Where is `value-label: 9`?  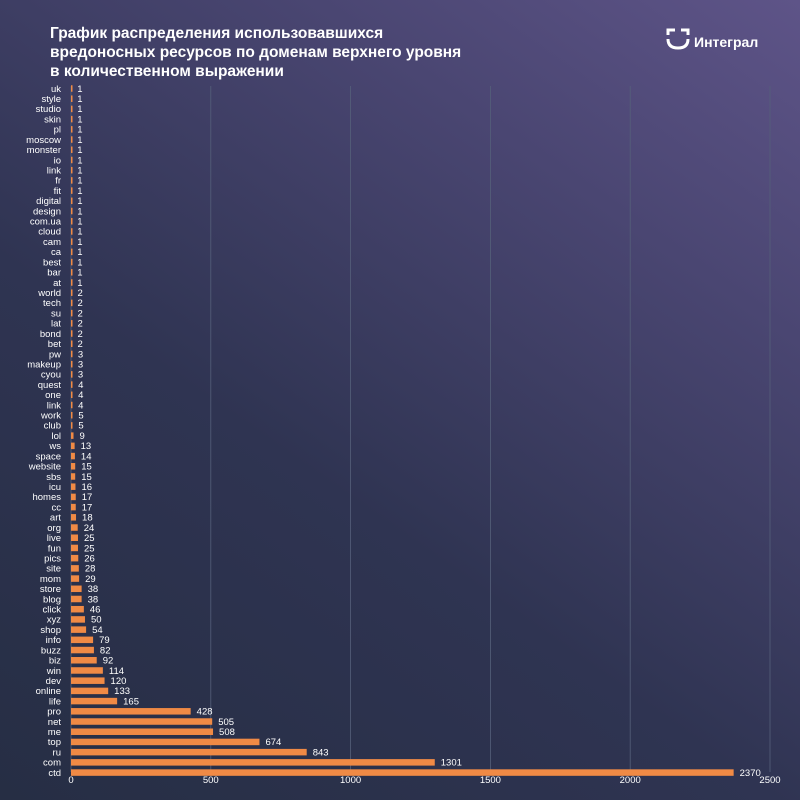 value-label: 9 is located at coordinates (82, 436).